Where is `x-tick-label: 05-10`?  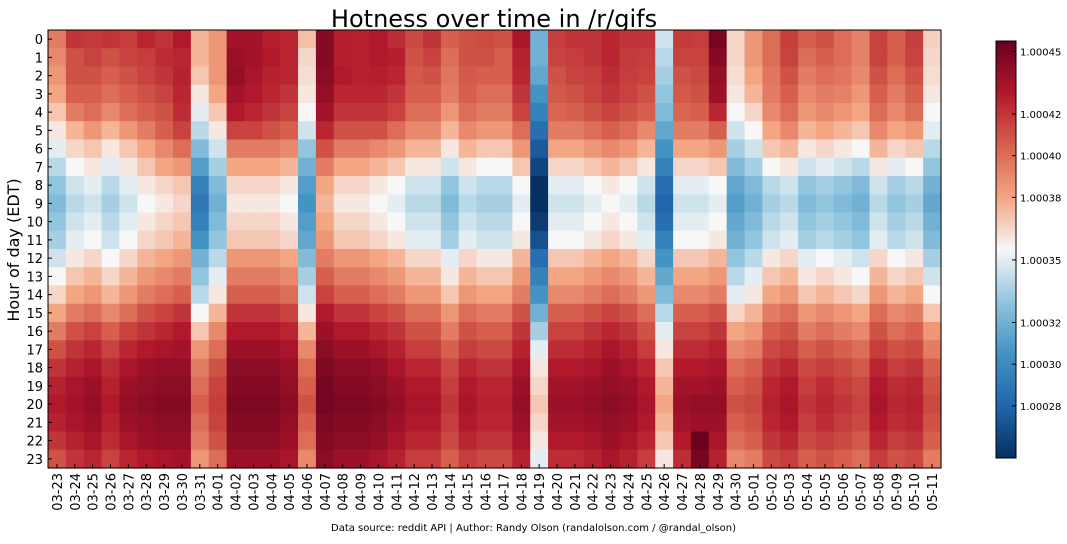
x-tick-label: 05-10 is located at coordinates (915, 492).